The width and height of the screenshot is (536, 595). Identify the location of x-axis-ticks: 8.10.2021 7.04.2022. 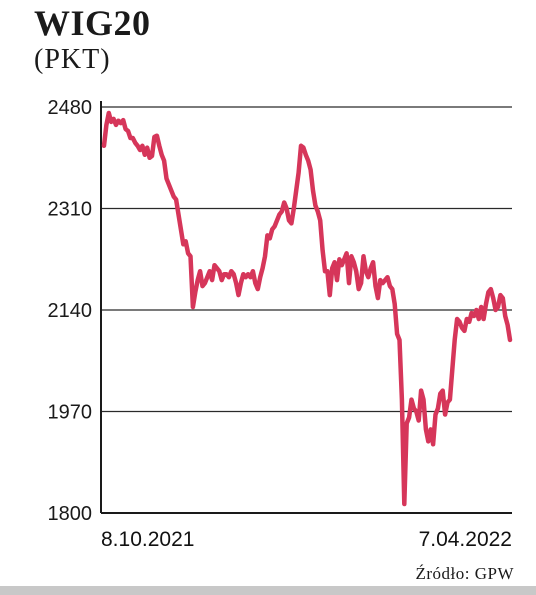
(306, 539).